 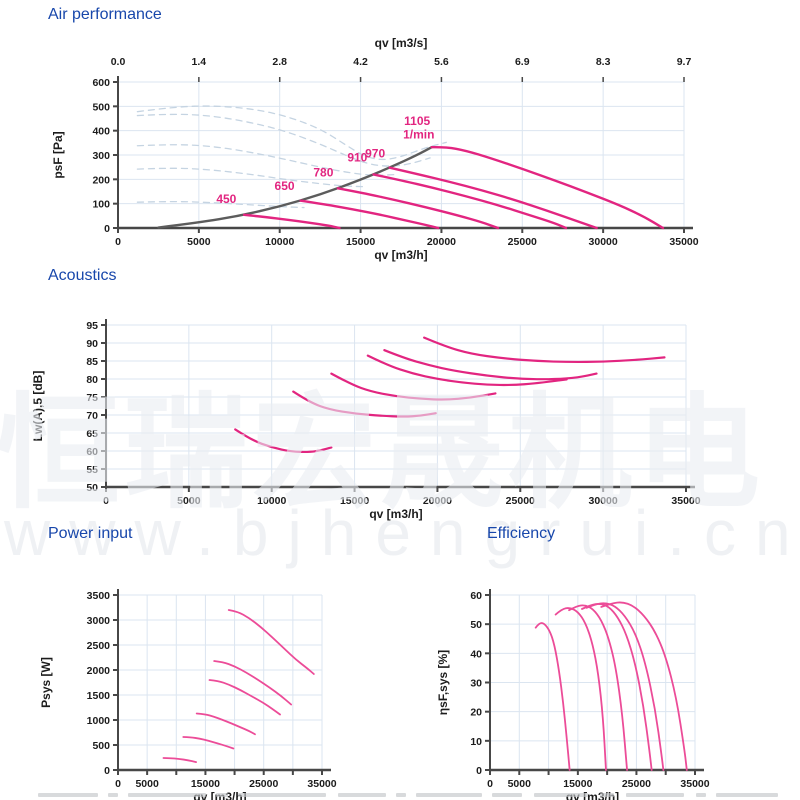 What do you see at coordinates (92, 470) in the screenshot?
I see `svg-text: 55` at bounding box center [92, 470].